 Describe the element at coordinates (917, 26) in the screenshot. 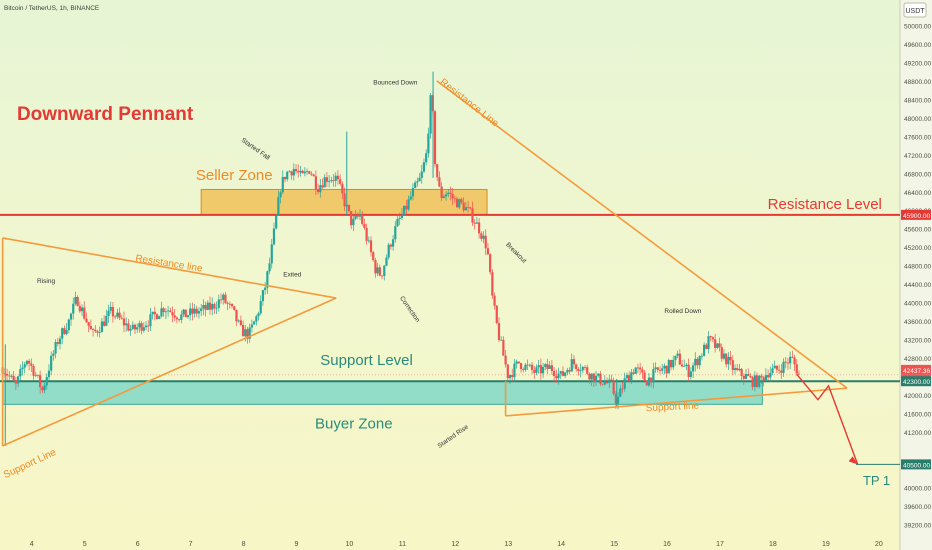

I see `y-tick-label: 50000.00` at that location.